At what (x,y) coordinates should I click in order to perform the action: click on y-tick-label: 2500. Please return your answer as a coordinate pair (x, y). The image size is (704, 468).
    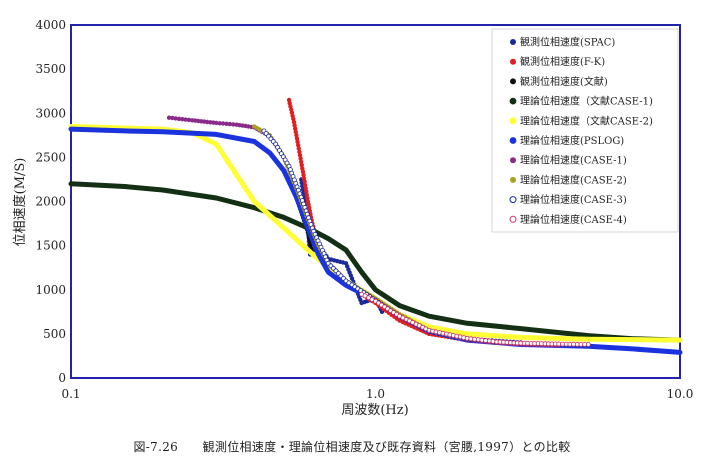
    Looking at the image, I should click on (50, 157).